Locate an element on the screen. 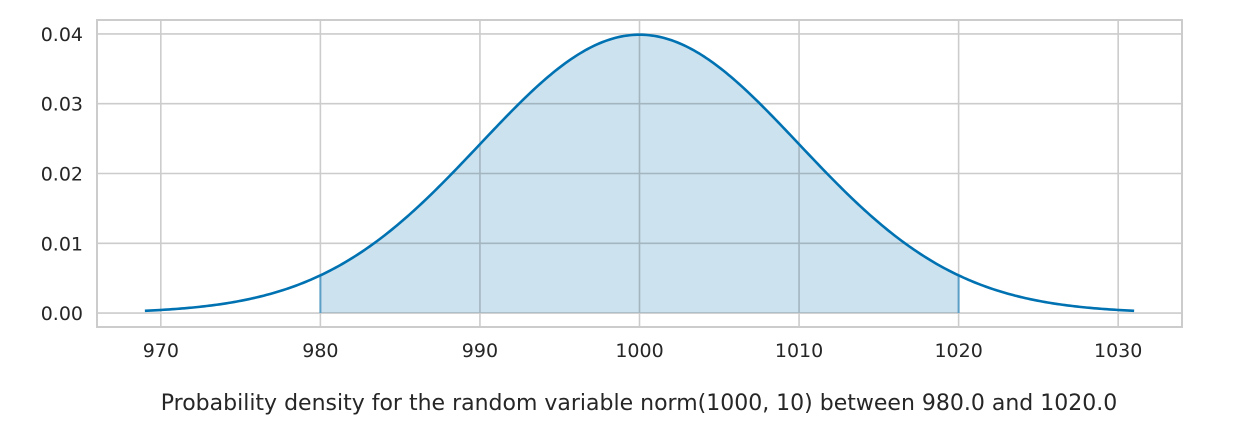 The image size is (1238, 437). y-tick-labels: 0.00 0.01 0.02 0.03 0.04 is located at coordinates (62, 174).